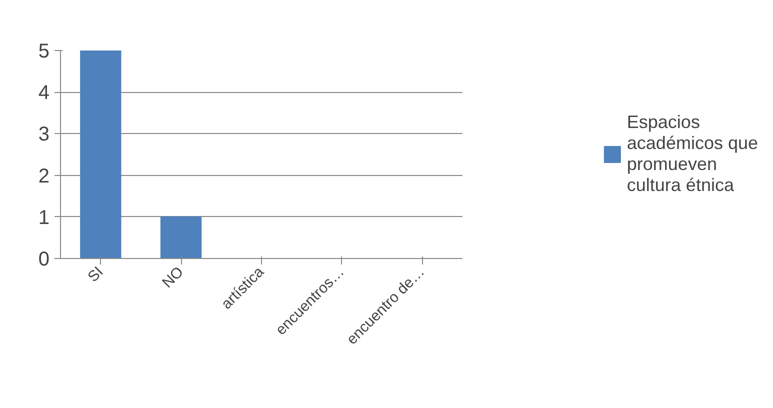  I want to click on y-tick-label: 1, so click(44, 217).